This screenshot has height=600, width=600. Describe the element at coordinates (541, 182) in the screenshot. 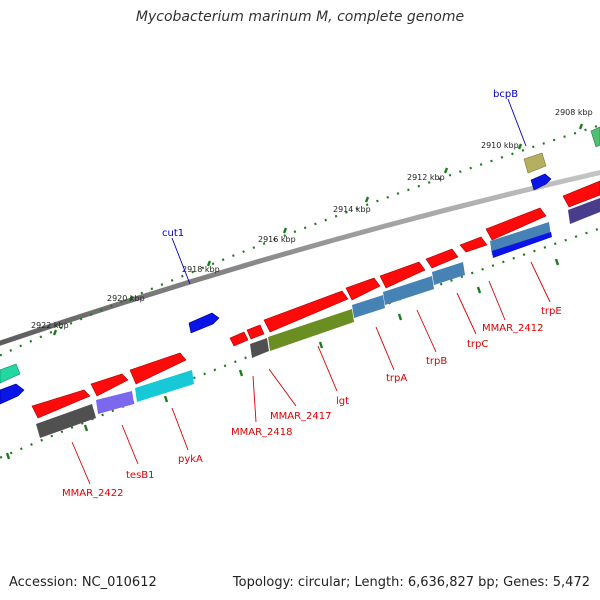

I see `feature-bcpb-arrow` at that location.